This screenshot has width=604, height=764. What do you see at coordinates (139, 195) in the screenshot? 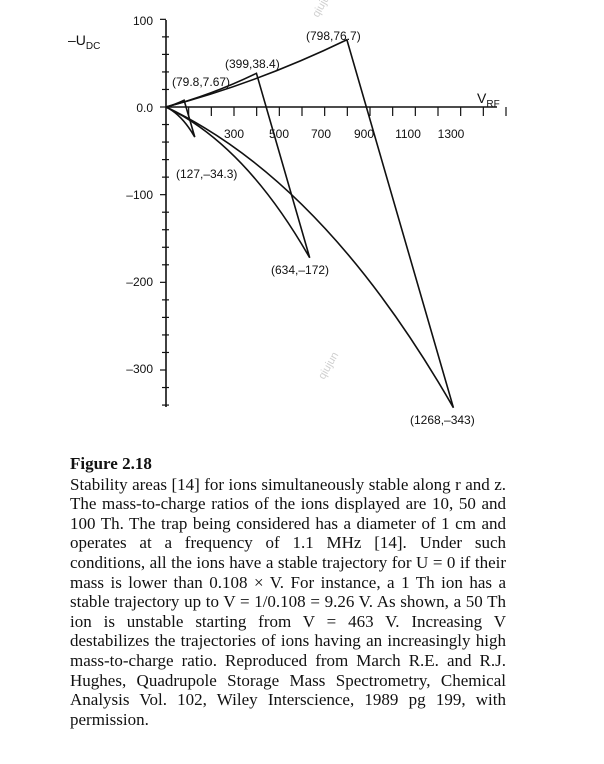
I see `y-tick-label: –100` at bounding box center [139, 195].